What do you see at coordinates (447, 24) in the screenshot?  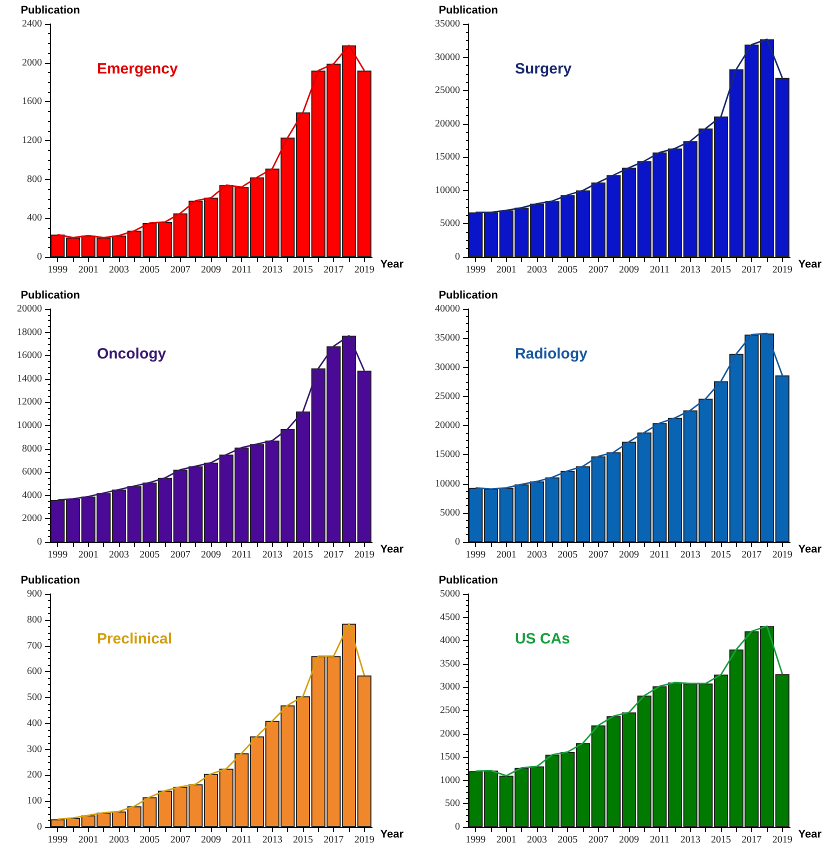 I see `y-tick-label: 35000` at bounding box center [447, 24].